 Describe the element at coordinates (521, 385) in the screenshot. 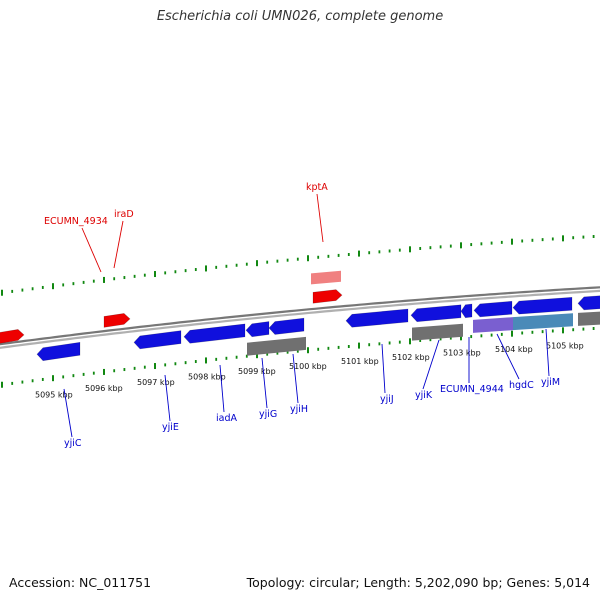

I see `reverse-gene-label: hgdC` at that location.